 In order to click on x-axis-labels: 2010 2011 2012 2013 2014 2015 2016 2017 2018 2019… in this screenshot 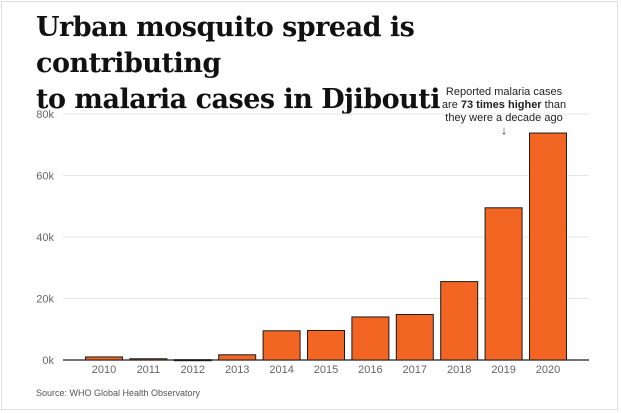, I will do `click(326, 370)`.